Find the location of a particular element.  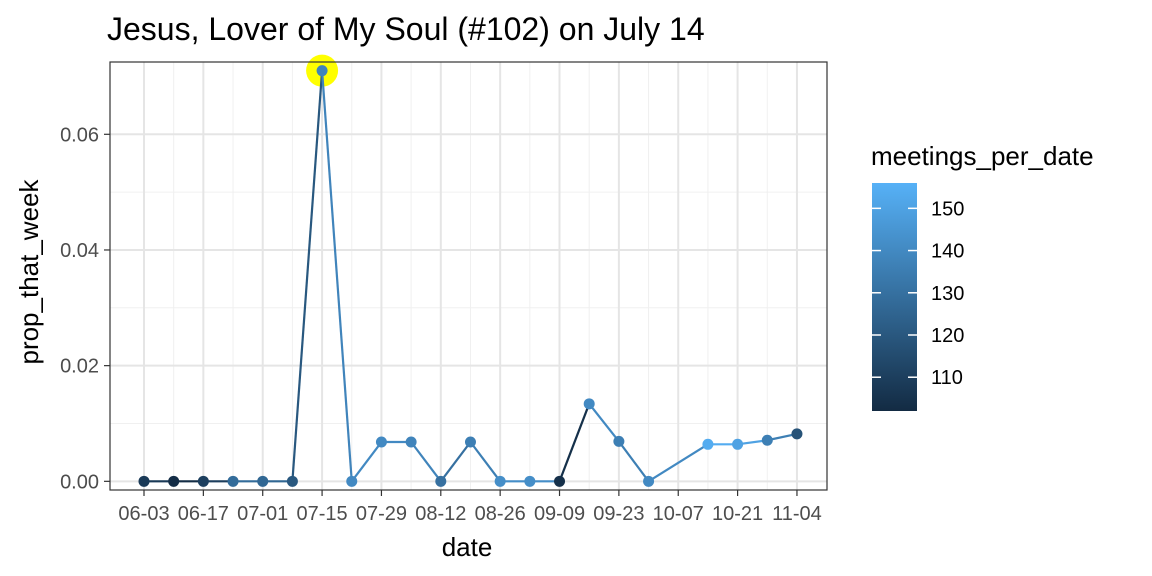

y-tick-label: 0.06 is located at coordinates (79, 135).